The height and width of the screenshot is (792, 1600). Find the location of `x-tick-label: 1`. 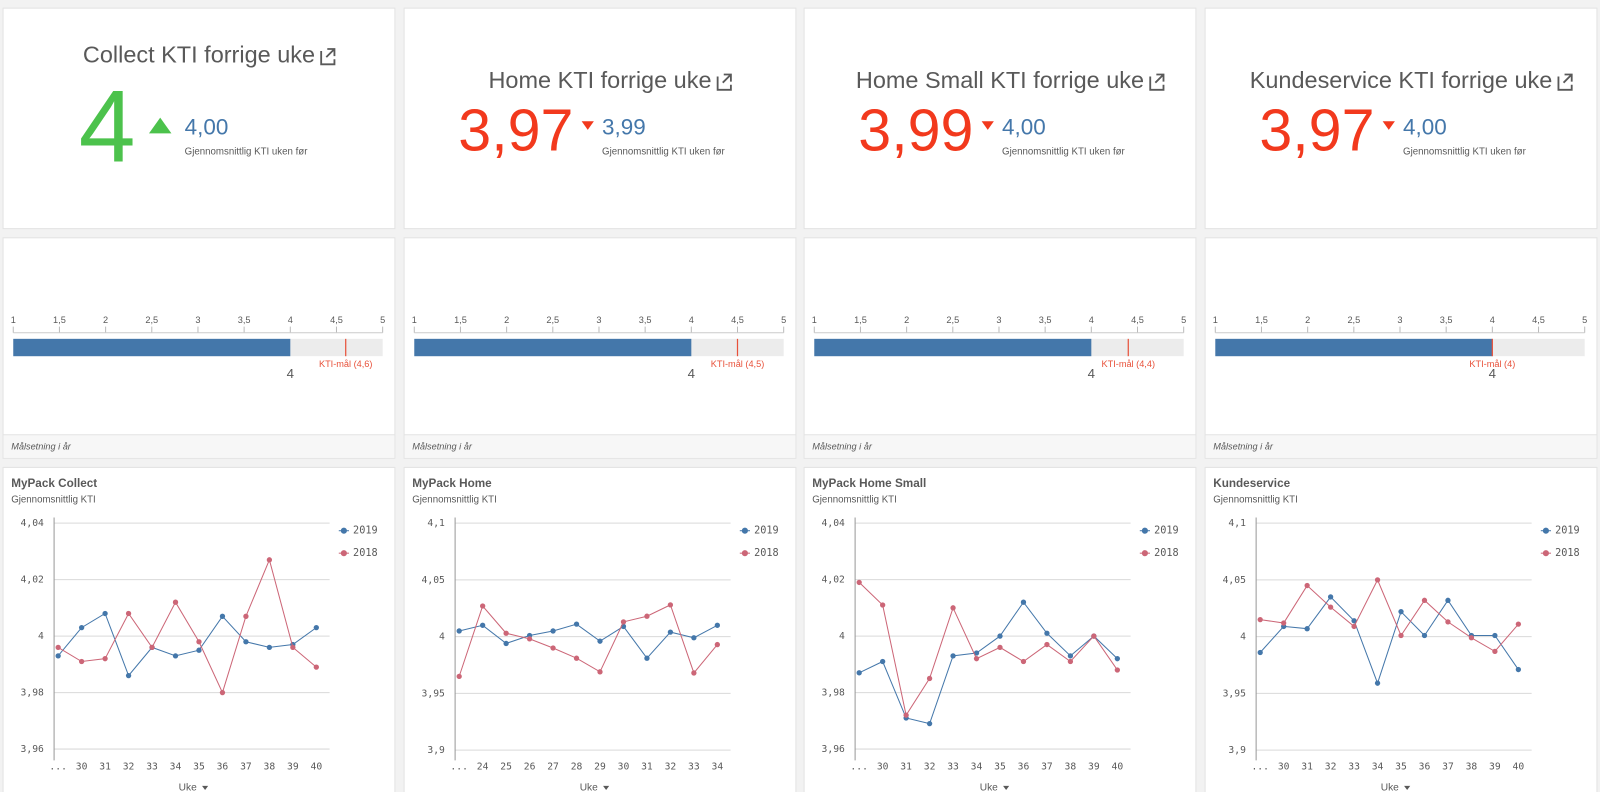

x-tick-label: 1 is located at coordinates (814, 320).